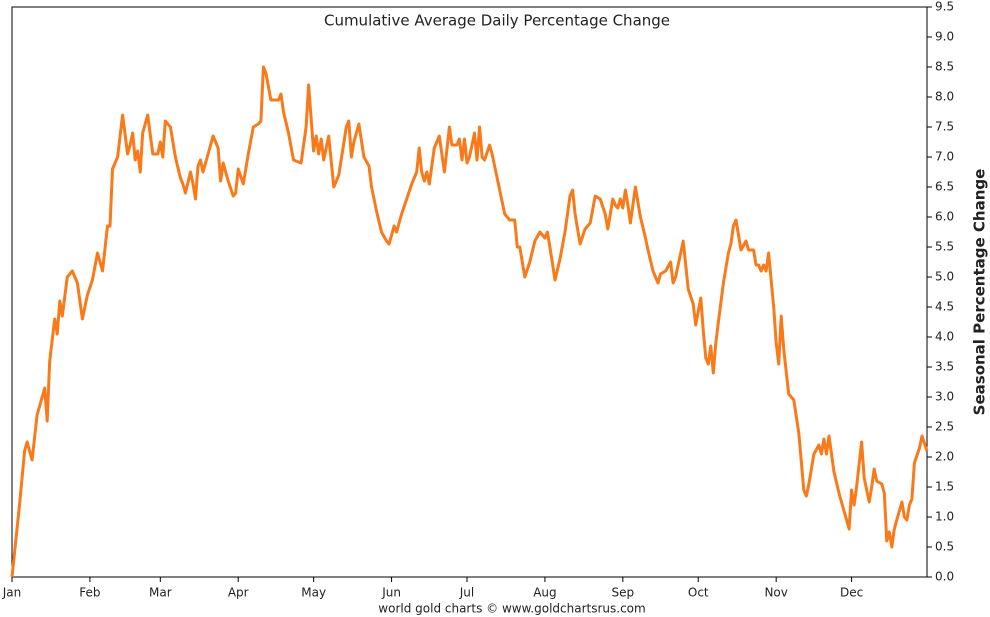 The width and height of the screenshot is (990, 617). What do you see at coordinates (944, 307) in the screenshot?
I see `y-tick-label: 4.5` at bounding box center [944, 307].